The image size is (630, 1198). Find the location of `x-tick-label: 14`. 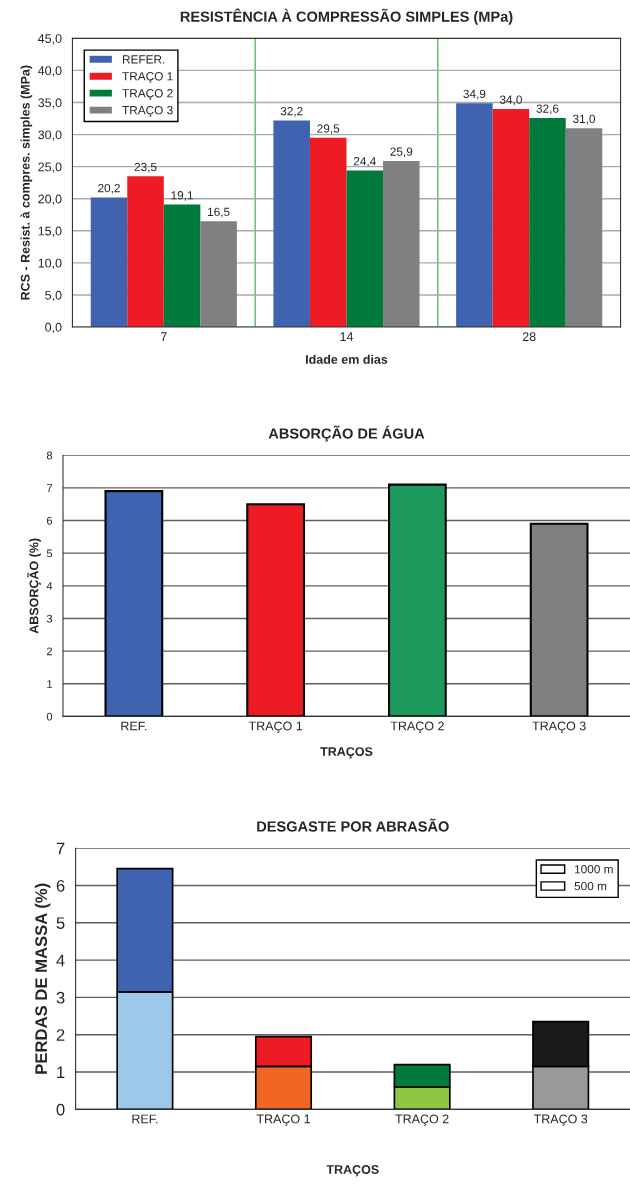

x-tick-label: 14 is located at coordinates (347, 336).